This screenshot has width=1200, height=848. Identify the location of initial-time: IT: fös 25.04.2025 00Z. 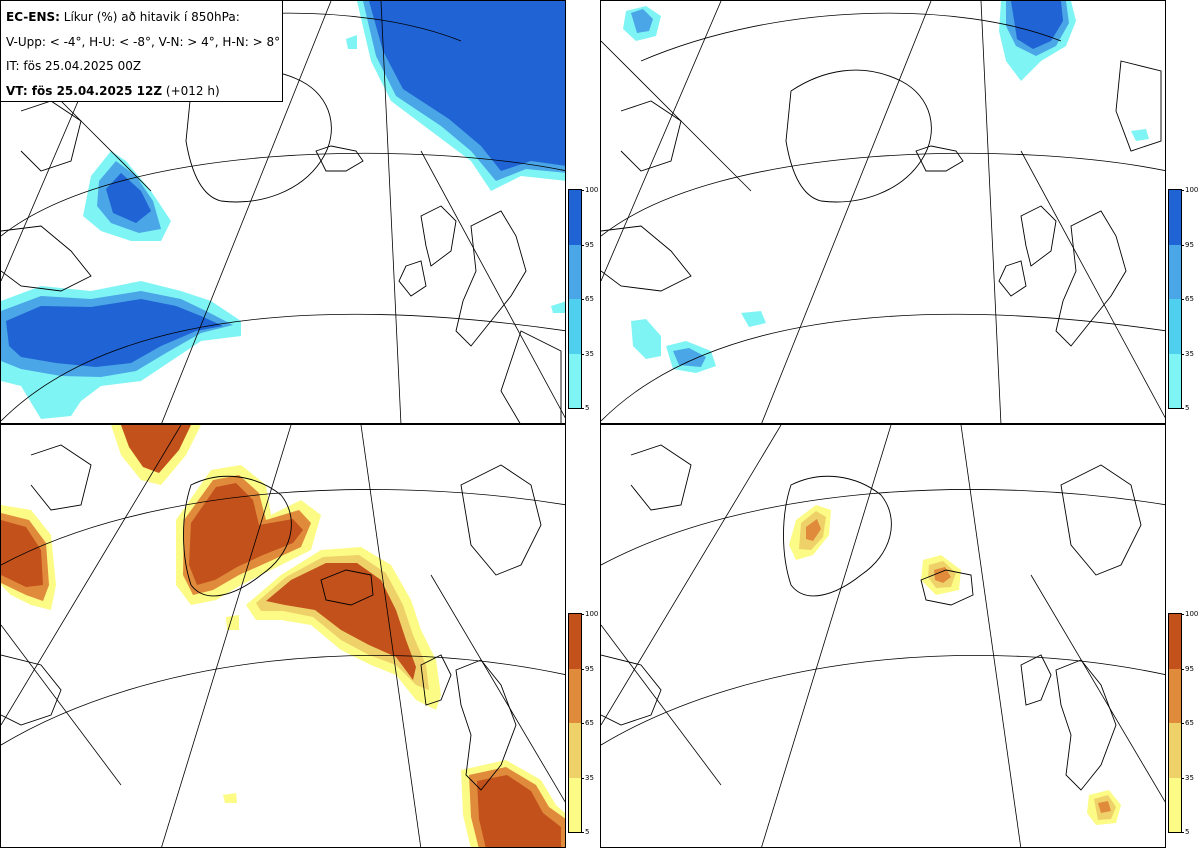
(74, 66).